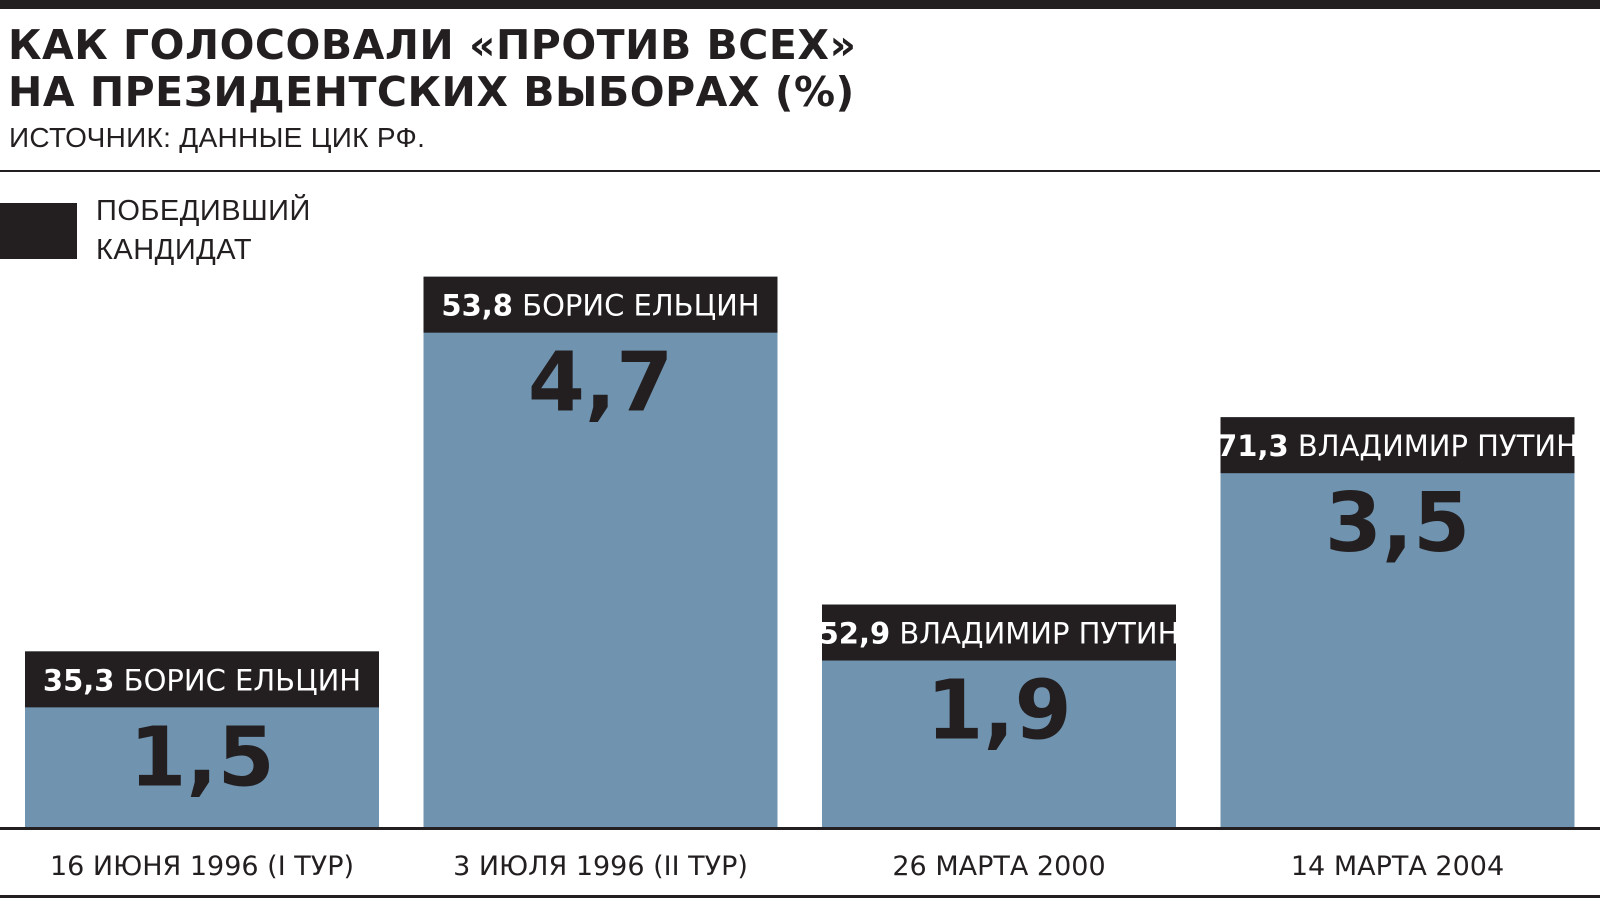  Describe the element at coordinates (202, 866) in the screenshot. I see `category-label: 16 ИЮНЯ 1996 (I ТУР)` at that location.